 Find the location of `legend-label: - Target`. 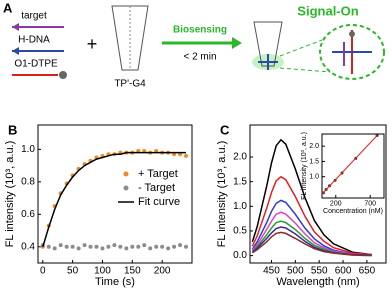

legend-label: - Target is located at coordinates (156, 188).